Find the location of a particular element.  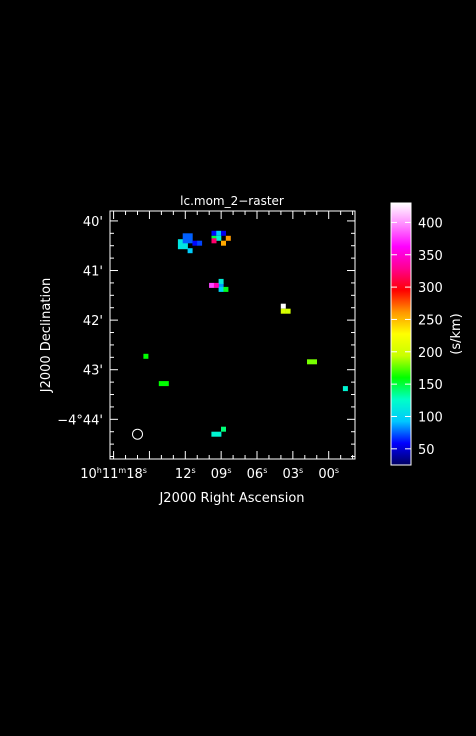

x-tick-label: 00s is located at coordinates (328, 474).